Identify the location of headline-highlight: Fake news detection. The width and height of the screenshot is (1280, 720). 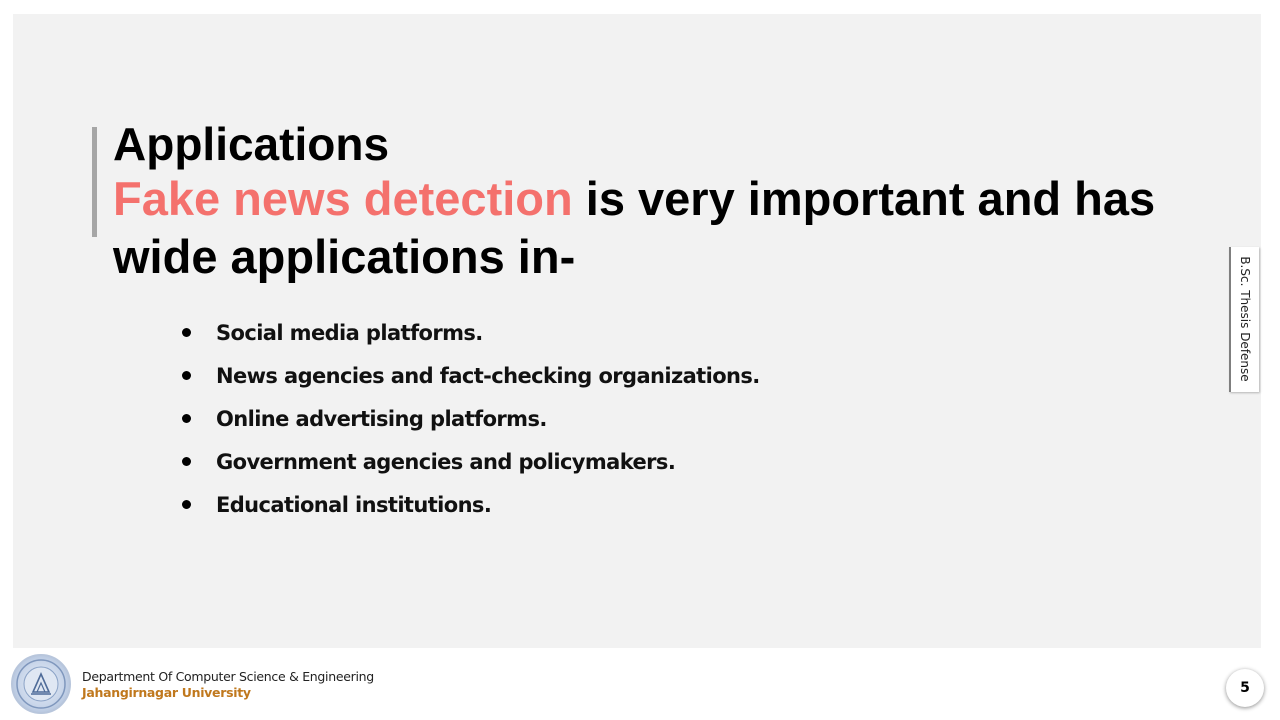
(343, 198).